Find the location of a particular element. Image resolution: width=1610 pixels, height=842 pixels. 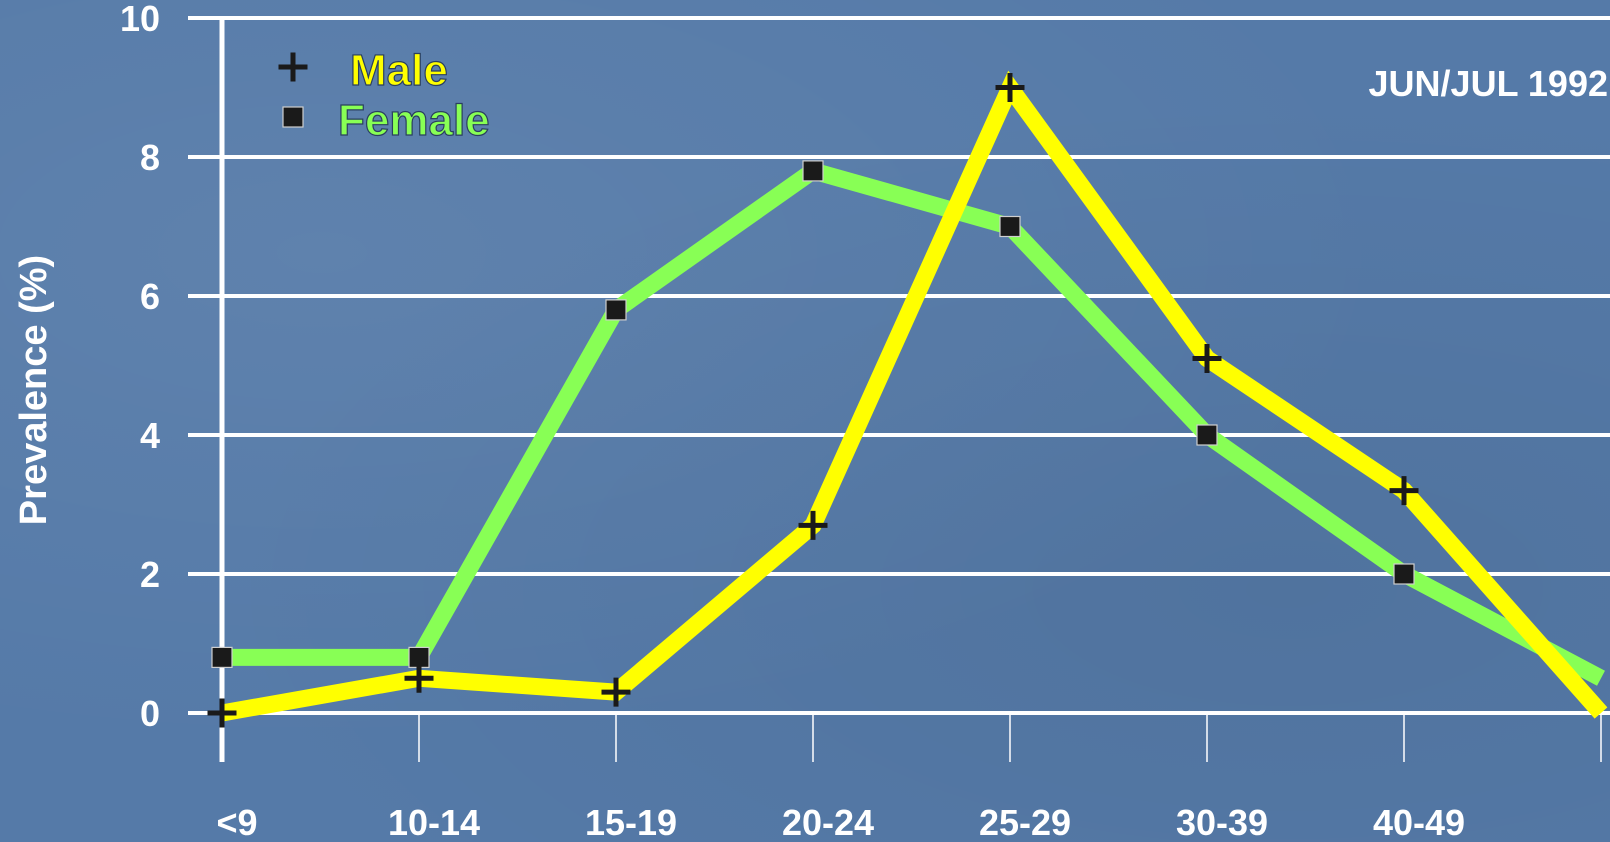

x-tick-labels: <9 10-14 15-19 20-24 25-29 30-39 40-49 is located at coordinates (840, 822).